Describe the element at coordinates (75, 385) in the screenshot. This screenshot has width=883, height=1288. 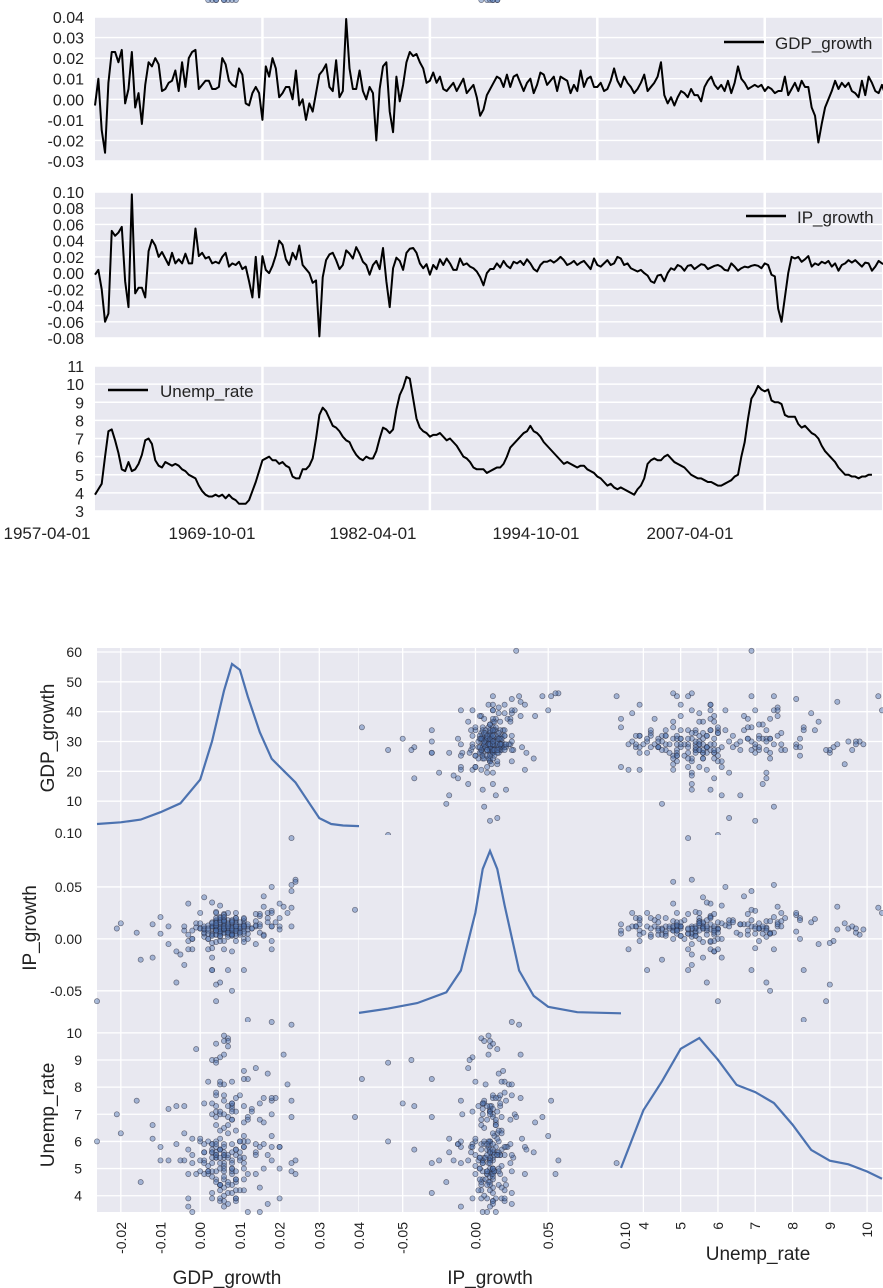
I see `ts-ytick-label: 10` at that location.